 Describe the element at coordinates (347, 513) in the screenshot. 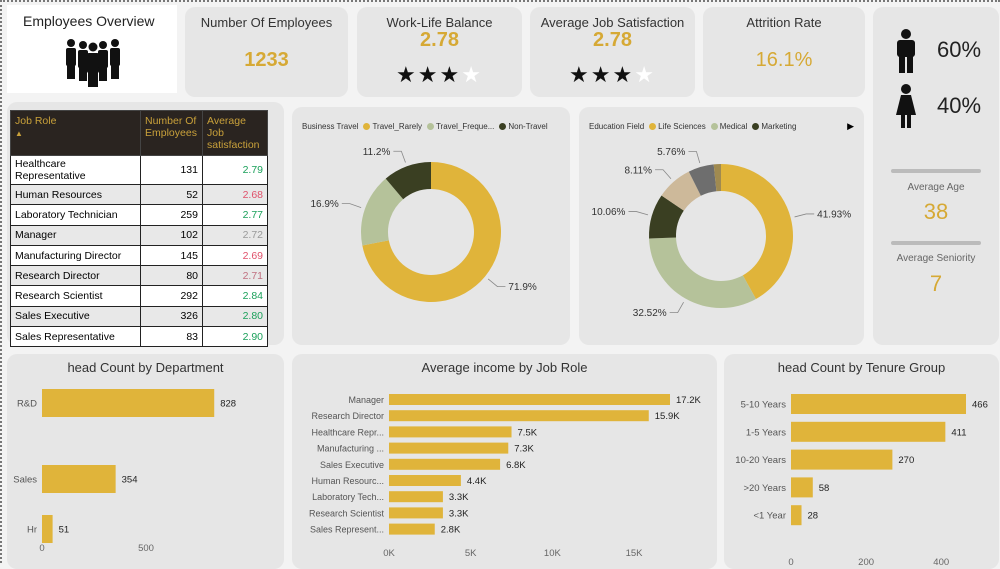

I see `category-label: Research Scientist` at that location.